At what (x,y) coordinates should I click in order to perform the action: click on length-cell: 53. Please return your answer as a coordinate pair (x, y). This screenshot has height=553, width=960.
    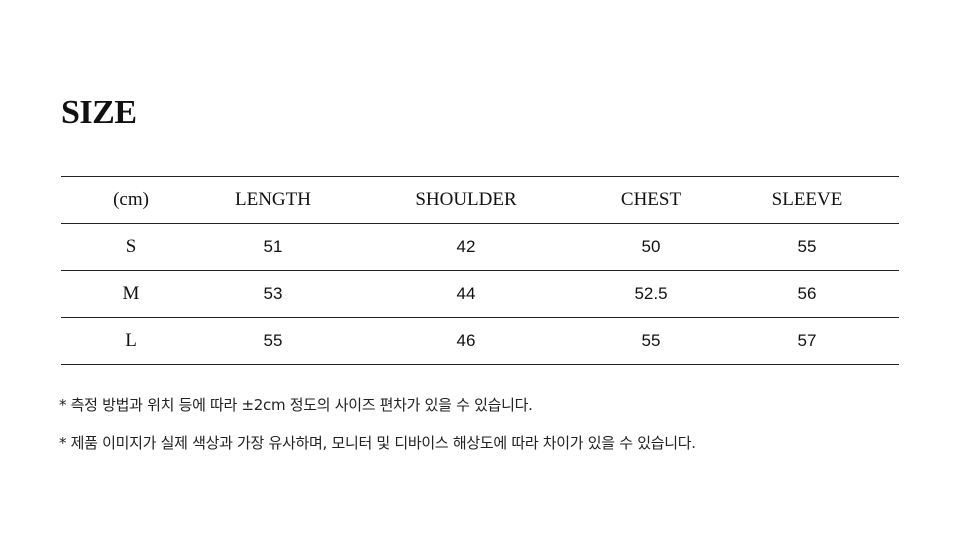
    Looking at the image, I should click on (273, 294).